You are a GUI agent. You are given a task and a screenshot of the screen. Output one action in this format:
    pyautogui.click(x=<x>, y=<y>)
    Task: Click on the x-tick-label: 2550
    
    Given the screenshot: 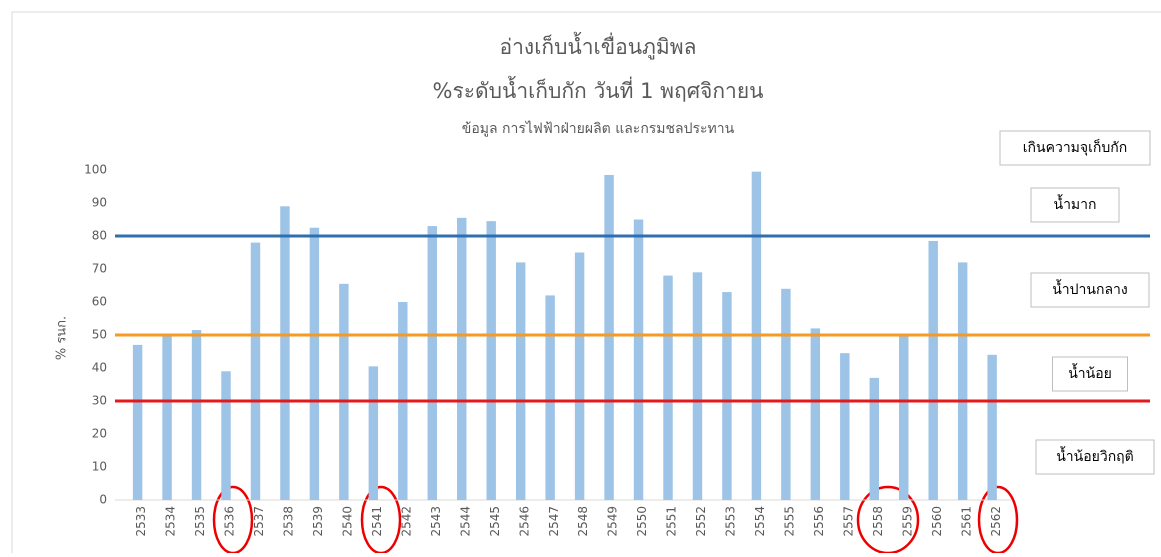 What is the action you would take?
    pyautogui.click(x=642, y=521)
    